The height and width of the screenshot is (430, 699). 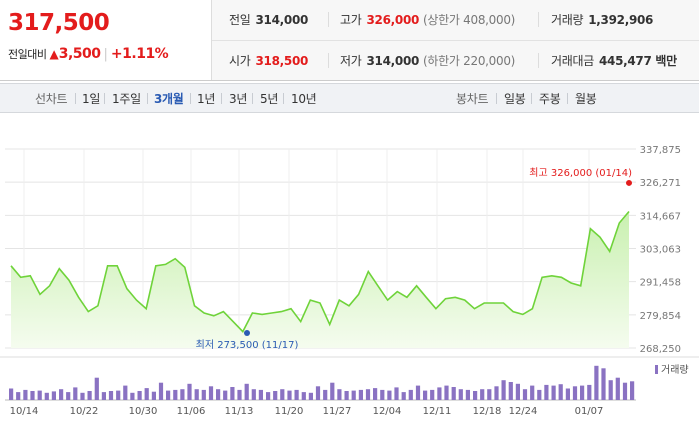 What do you see at coordinates (169, 99) in the screenshot?
I see `period-3m-button: 3개월` at bounding box center [169, 99].